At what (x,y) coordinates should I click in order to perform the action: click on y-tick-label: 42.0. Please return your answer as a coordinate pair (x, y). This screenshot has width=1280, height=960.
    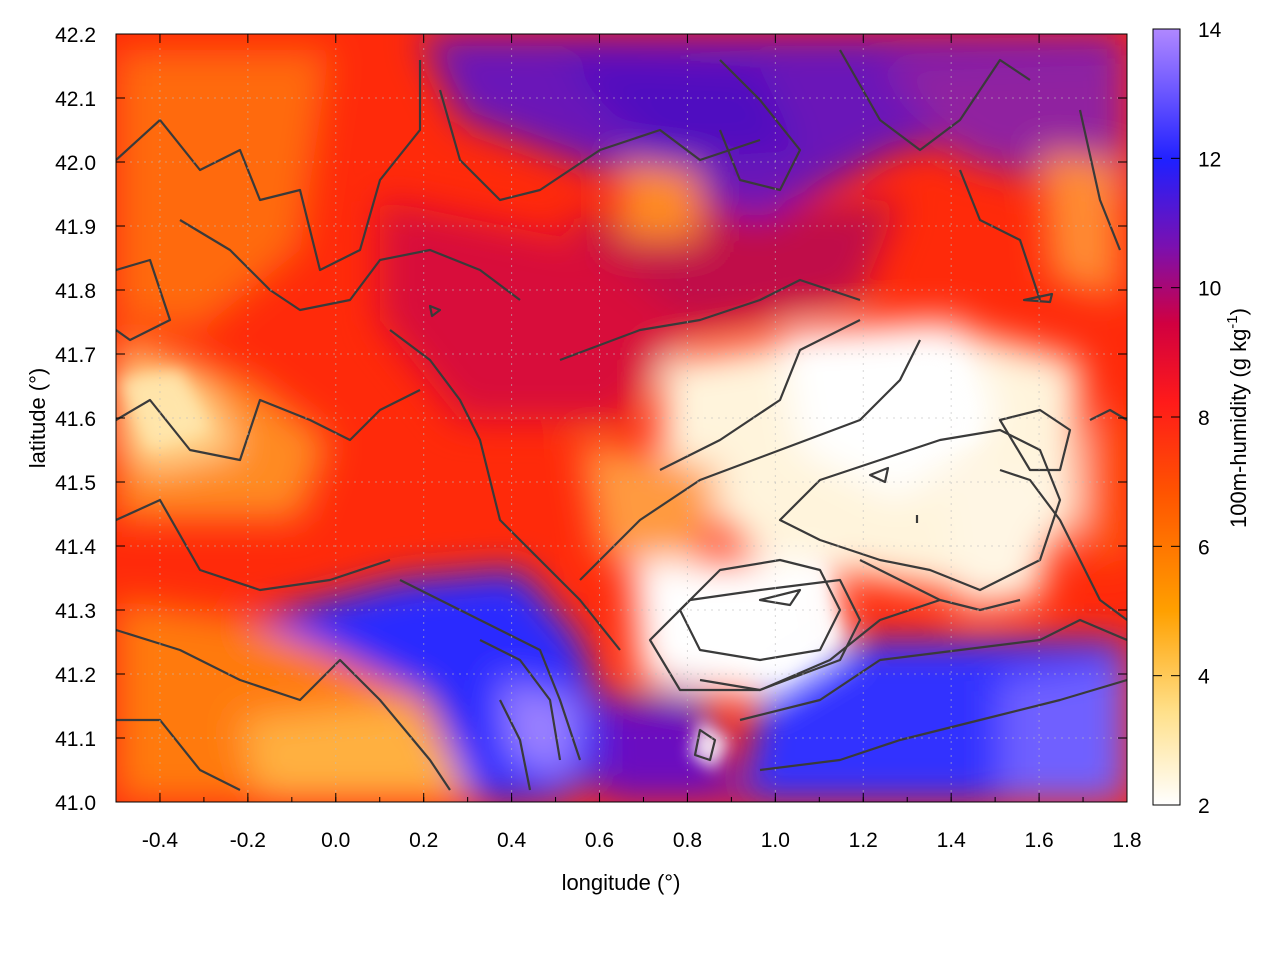
    Looking at the image, I should click on (75, 163).